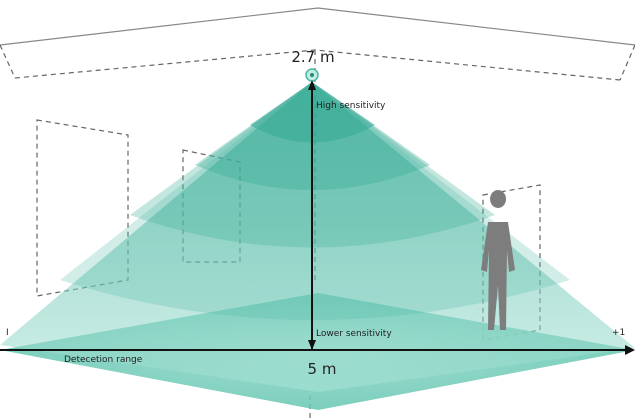 This screenshot has height=419, width=635. I want to click on arrow-down, so click(312, 345).